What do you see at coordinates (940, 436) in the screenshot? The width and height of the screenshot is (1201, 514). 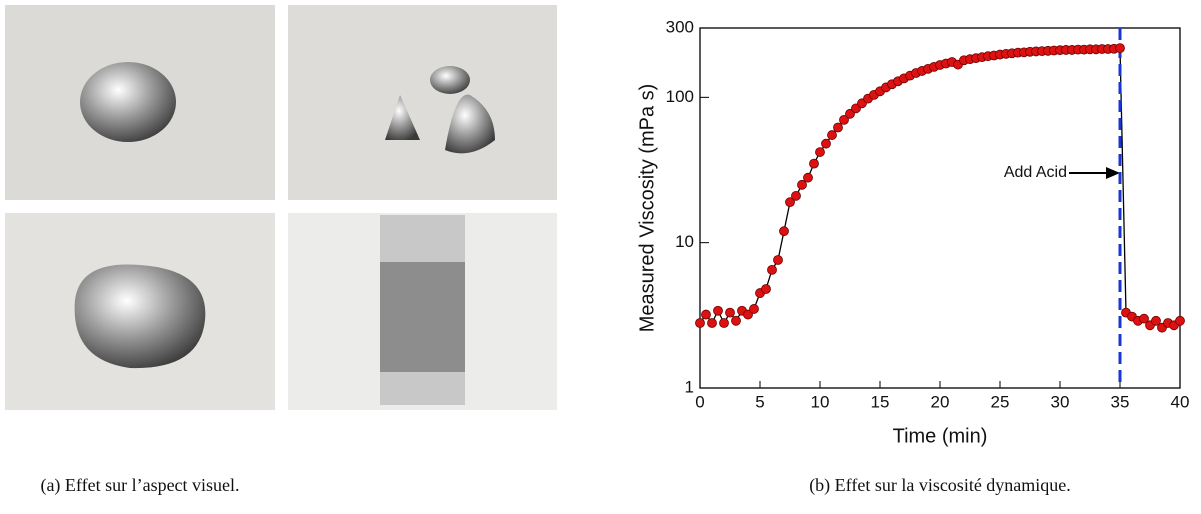 I see `x-axis-label: Time (min)` at bounding box center [940, 436].